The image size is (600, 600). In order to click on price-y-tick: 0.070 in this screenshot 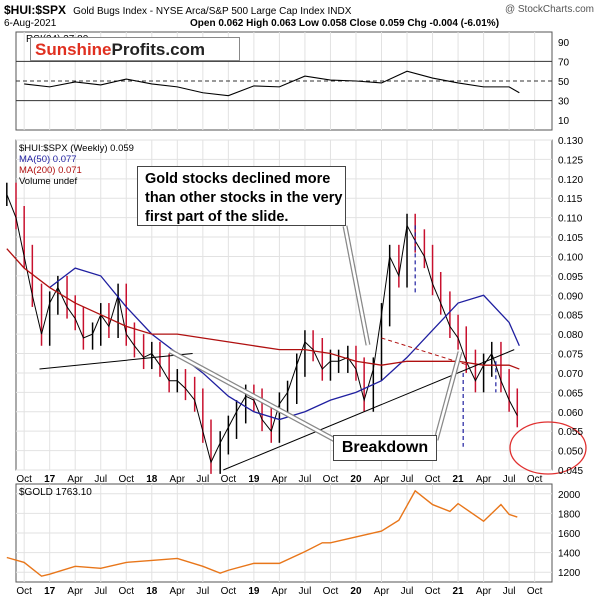, I will do `click(570, 374)`.